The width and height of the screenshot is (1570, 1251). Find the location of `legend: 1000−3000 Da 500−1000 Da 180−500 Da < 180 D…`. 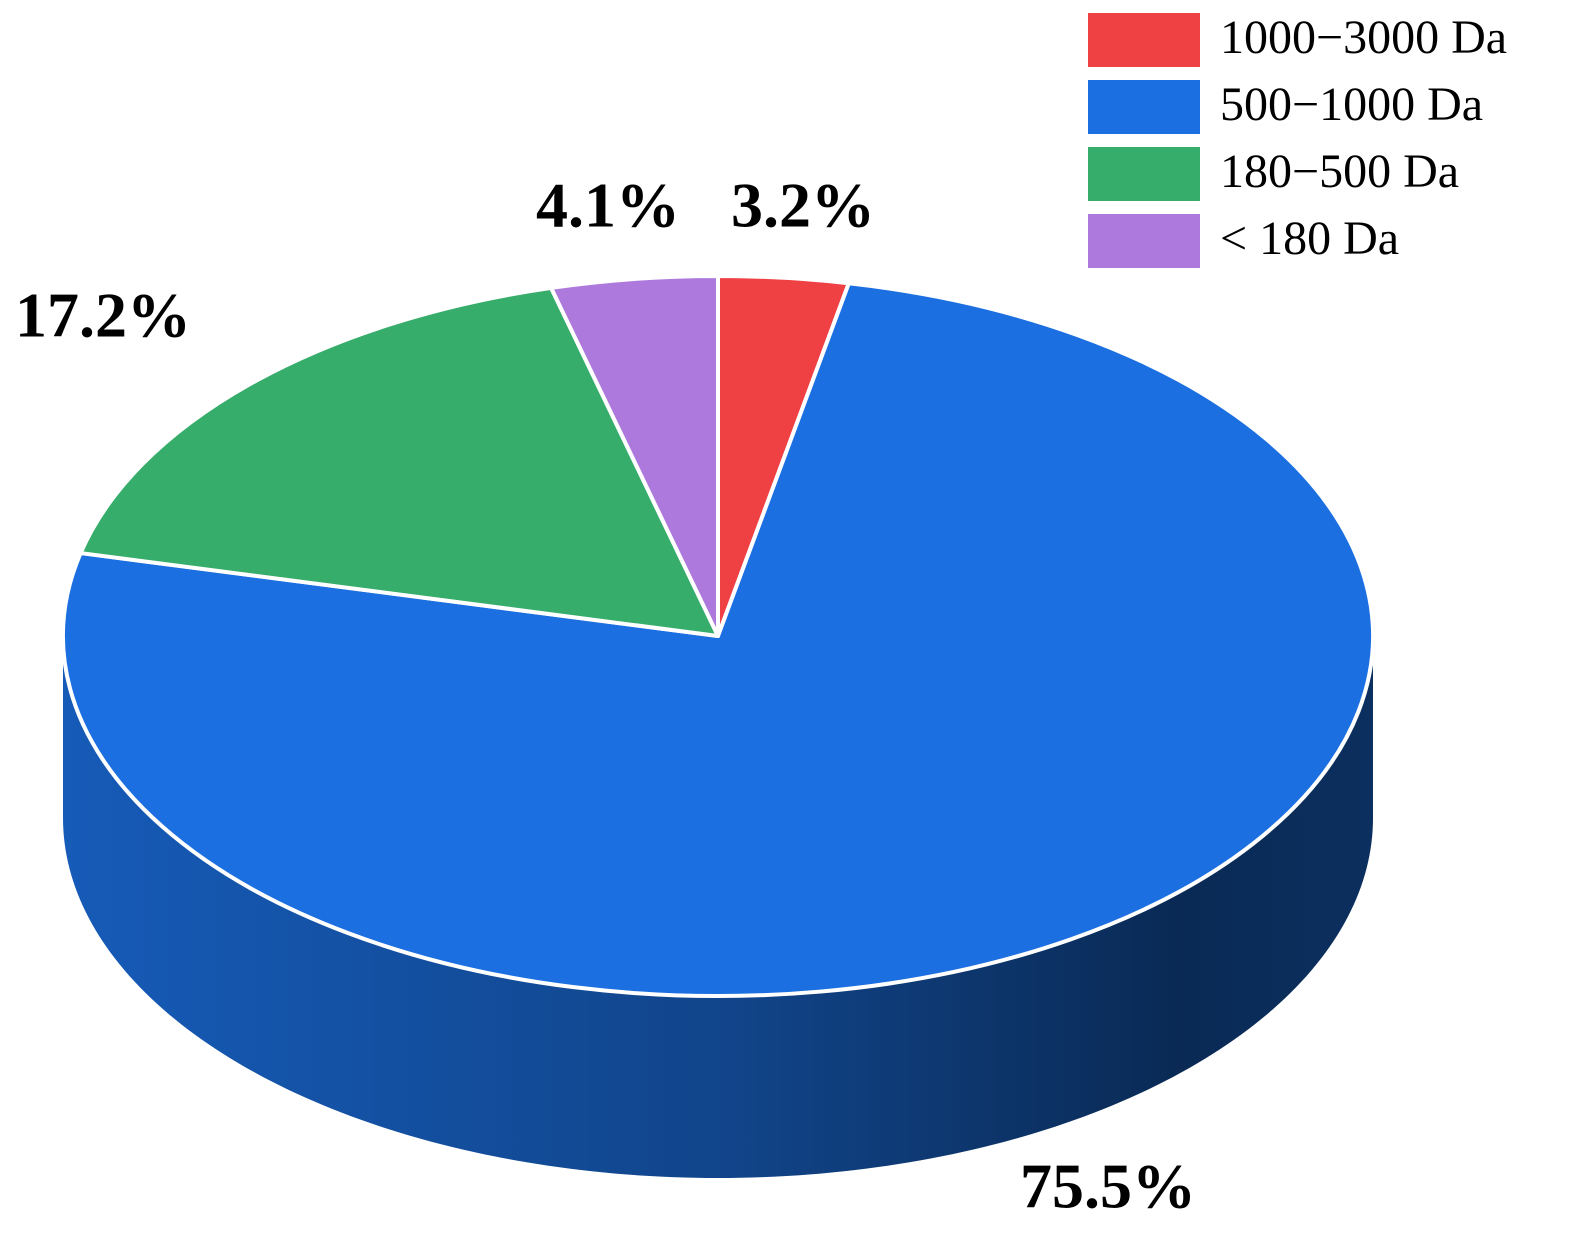

legend: 1000−3000 Da 500−1000 Da 180−500 Da < 180 D… is located at coordinates (1297, 139).